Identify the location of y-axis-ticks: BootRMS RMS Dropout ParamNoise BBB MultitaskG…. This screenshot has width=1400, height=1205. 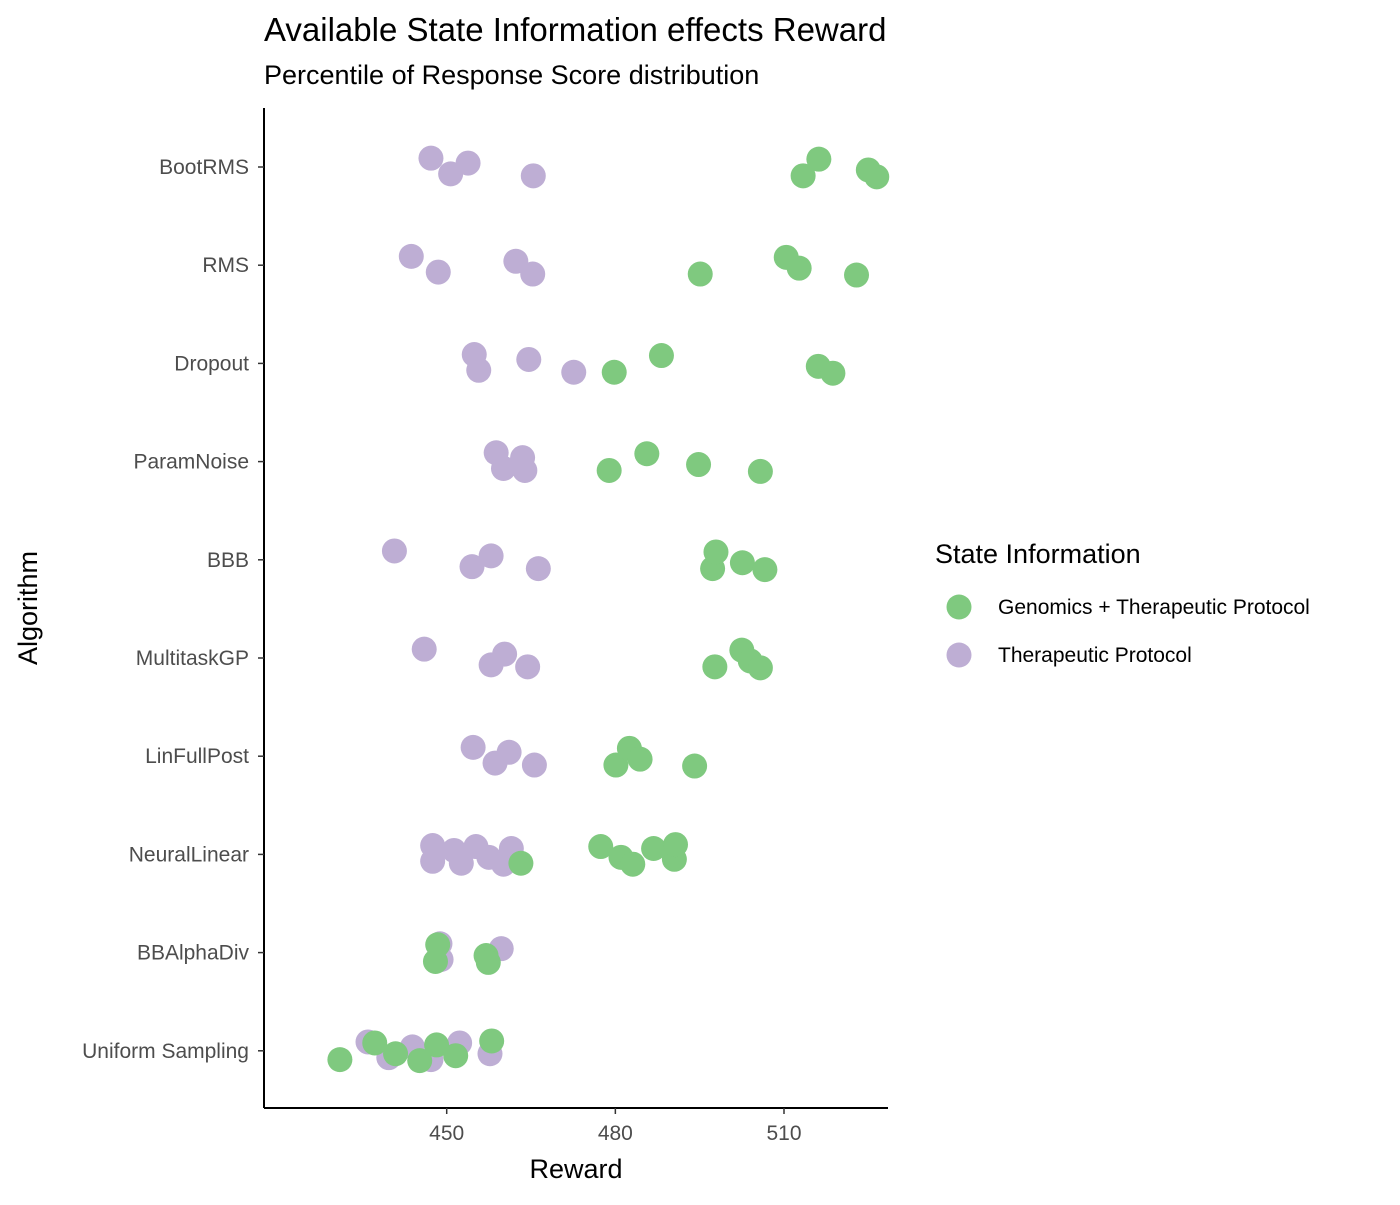
(173, 609).